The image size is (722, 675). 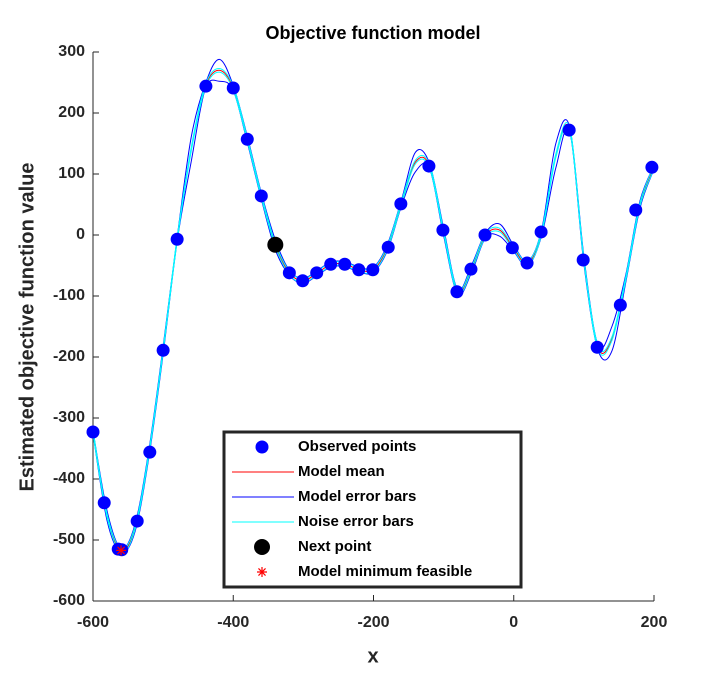 I want to click on y-tick-label: -100, so click(x=69, y=295).